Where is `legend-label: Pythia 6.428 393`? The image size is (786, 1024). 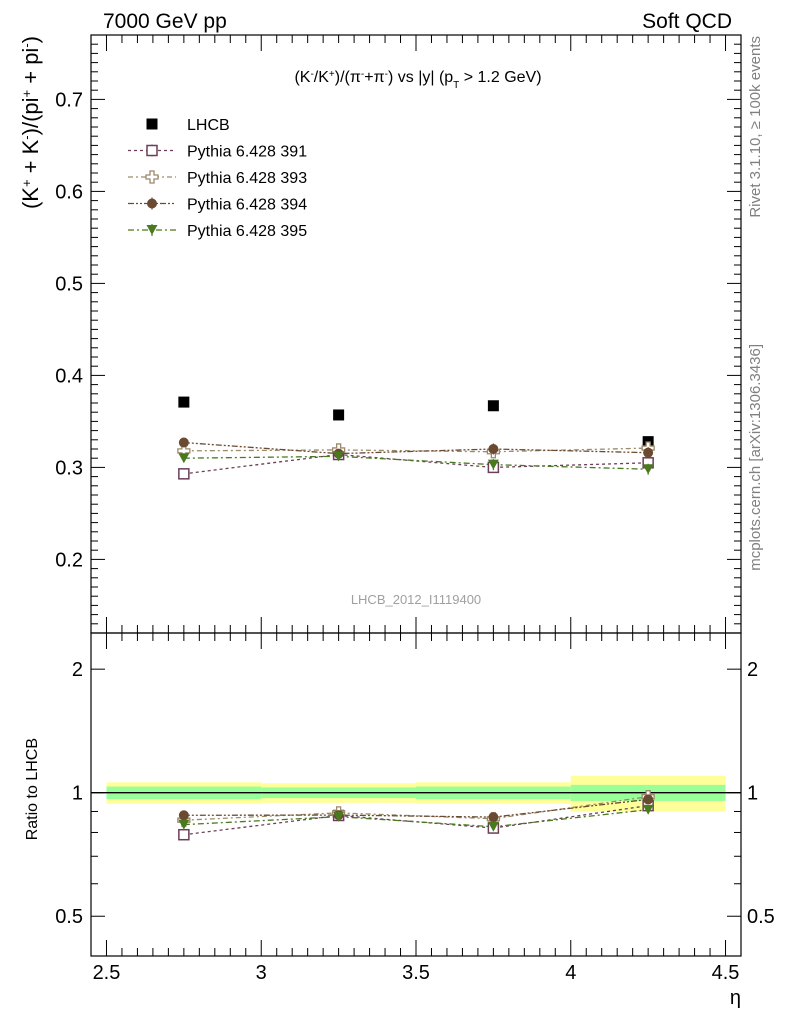
legend-label: Pythia 6.428 393 is located at coordinates (247, 178).